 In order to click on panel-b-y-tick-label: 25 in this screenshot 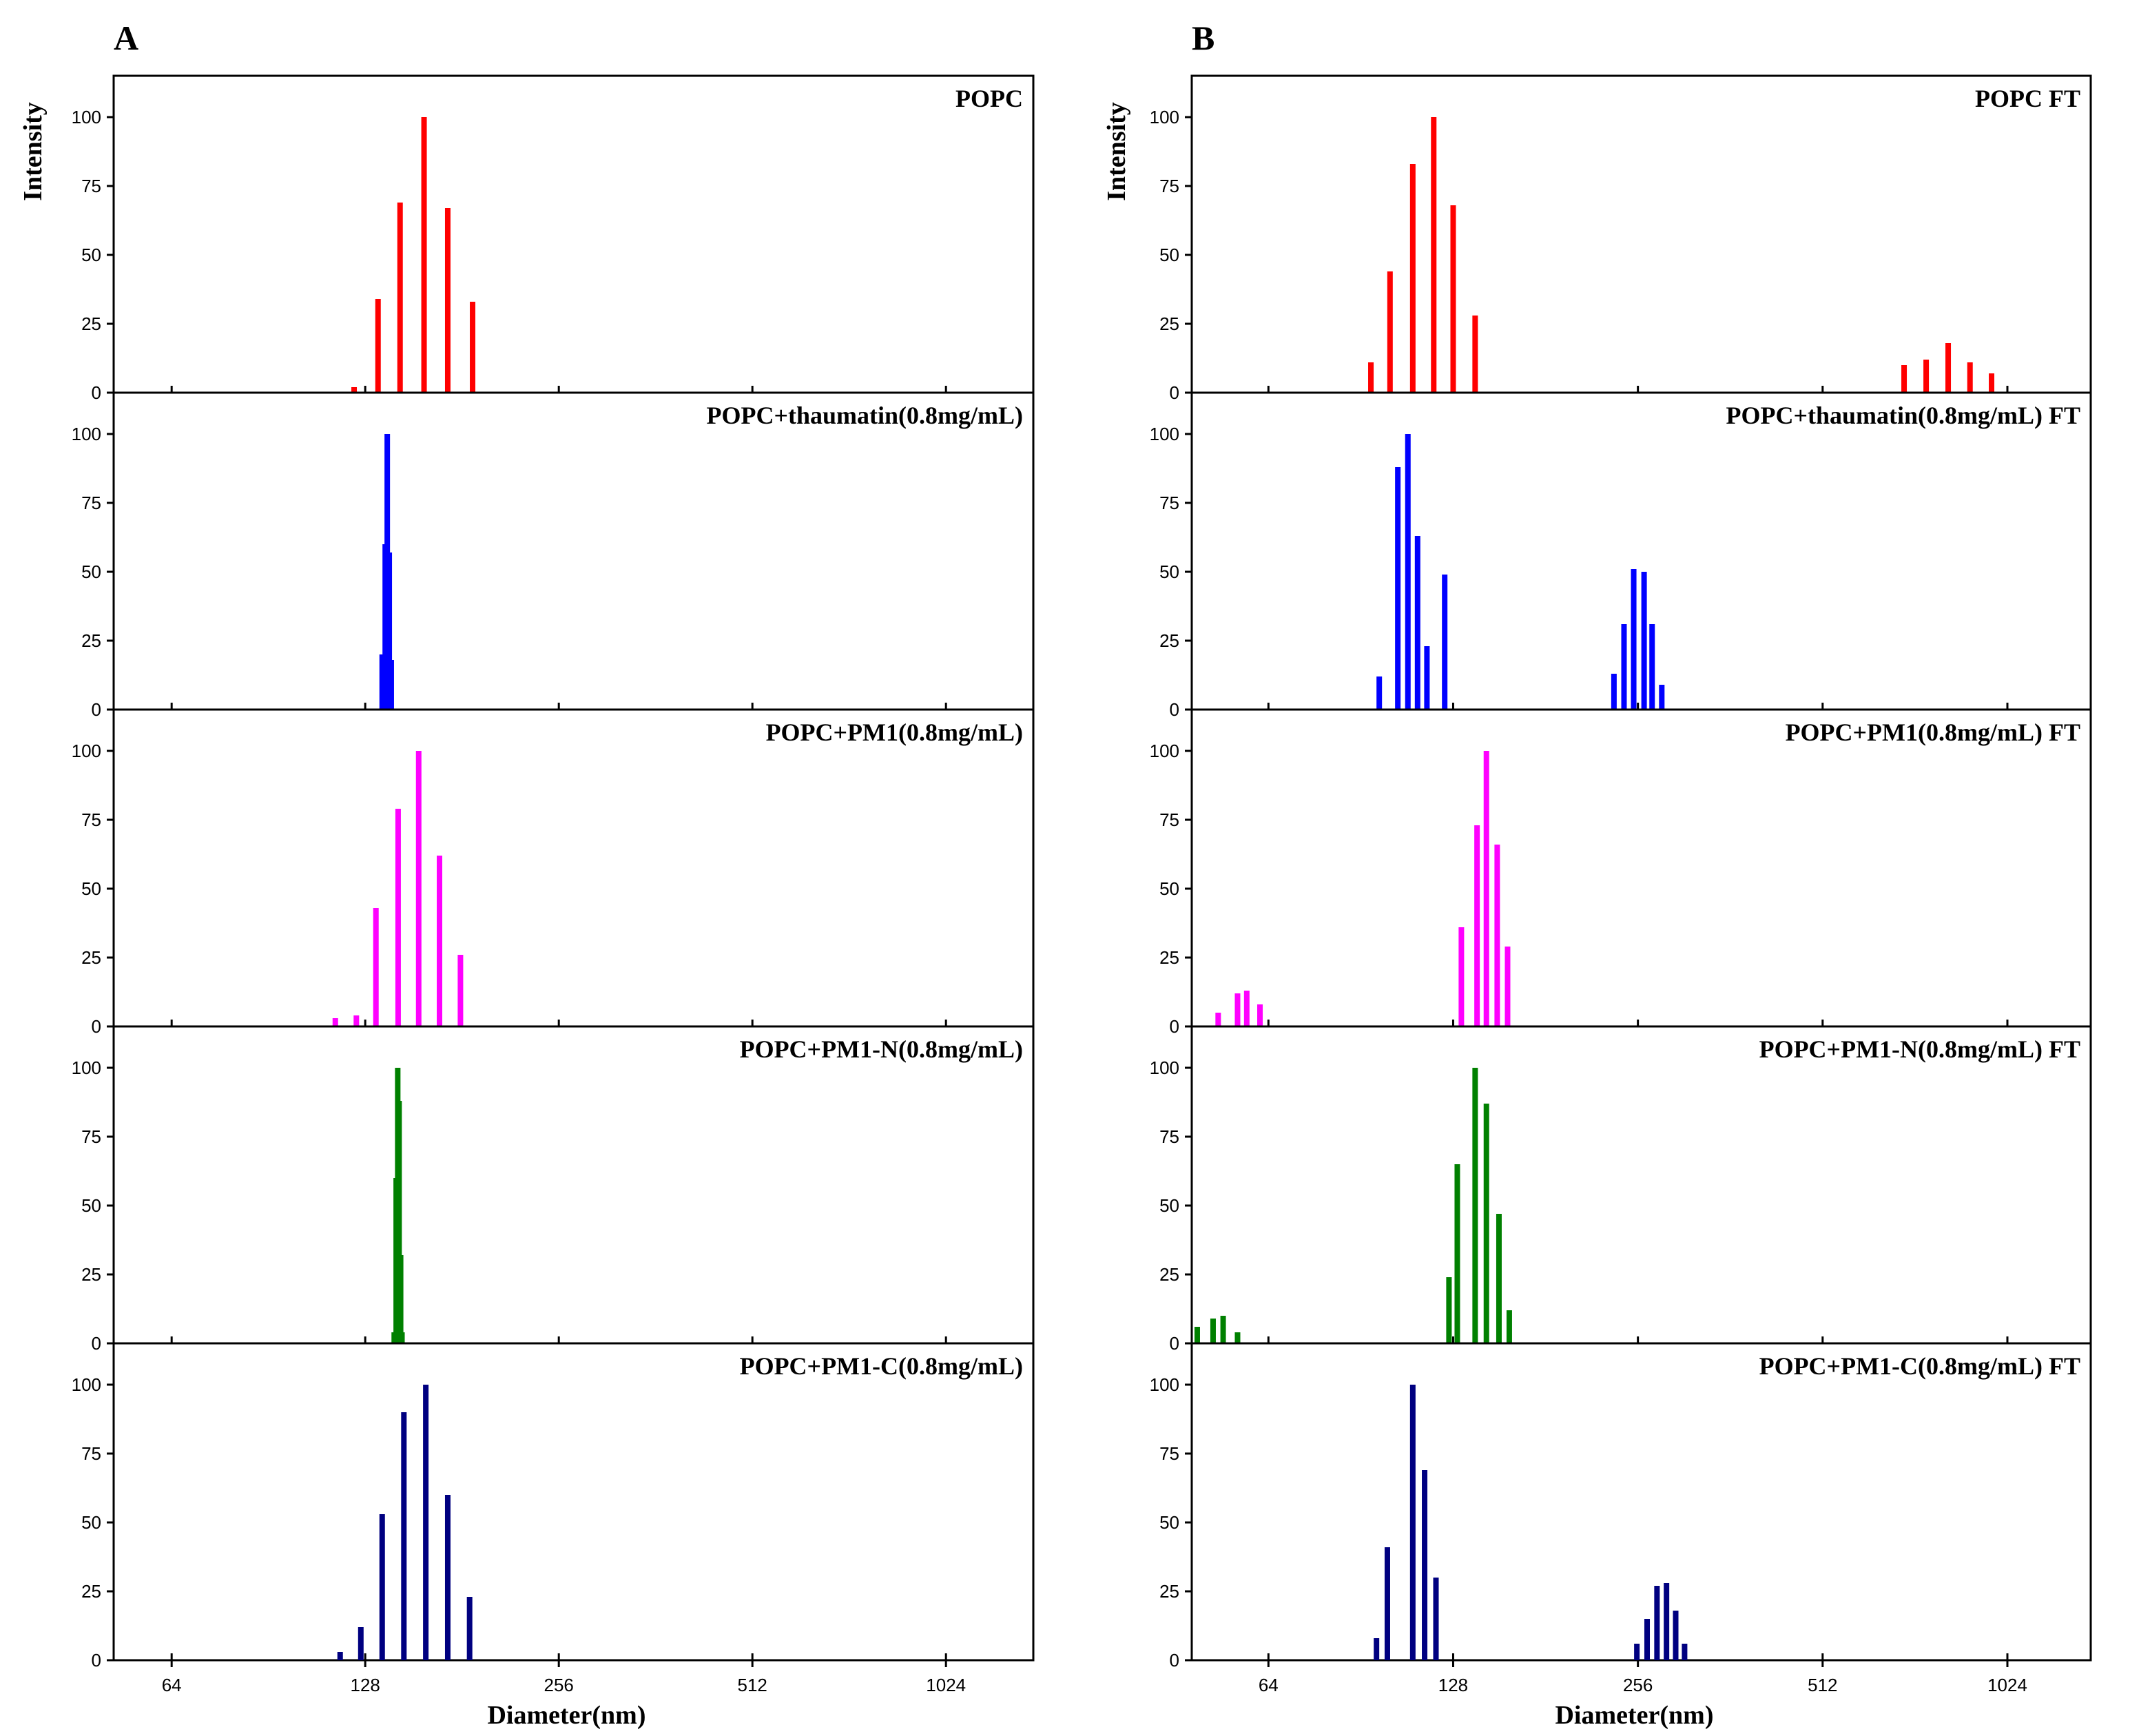, I will do `click(1169, 640)`.